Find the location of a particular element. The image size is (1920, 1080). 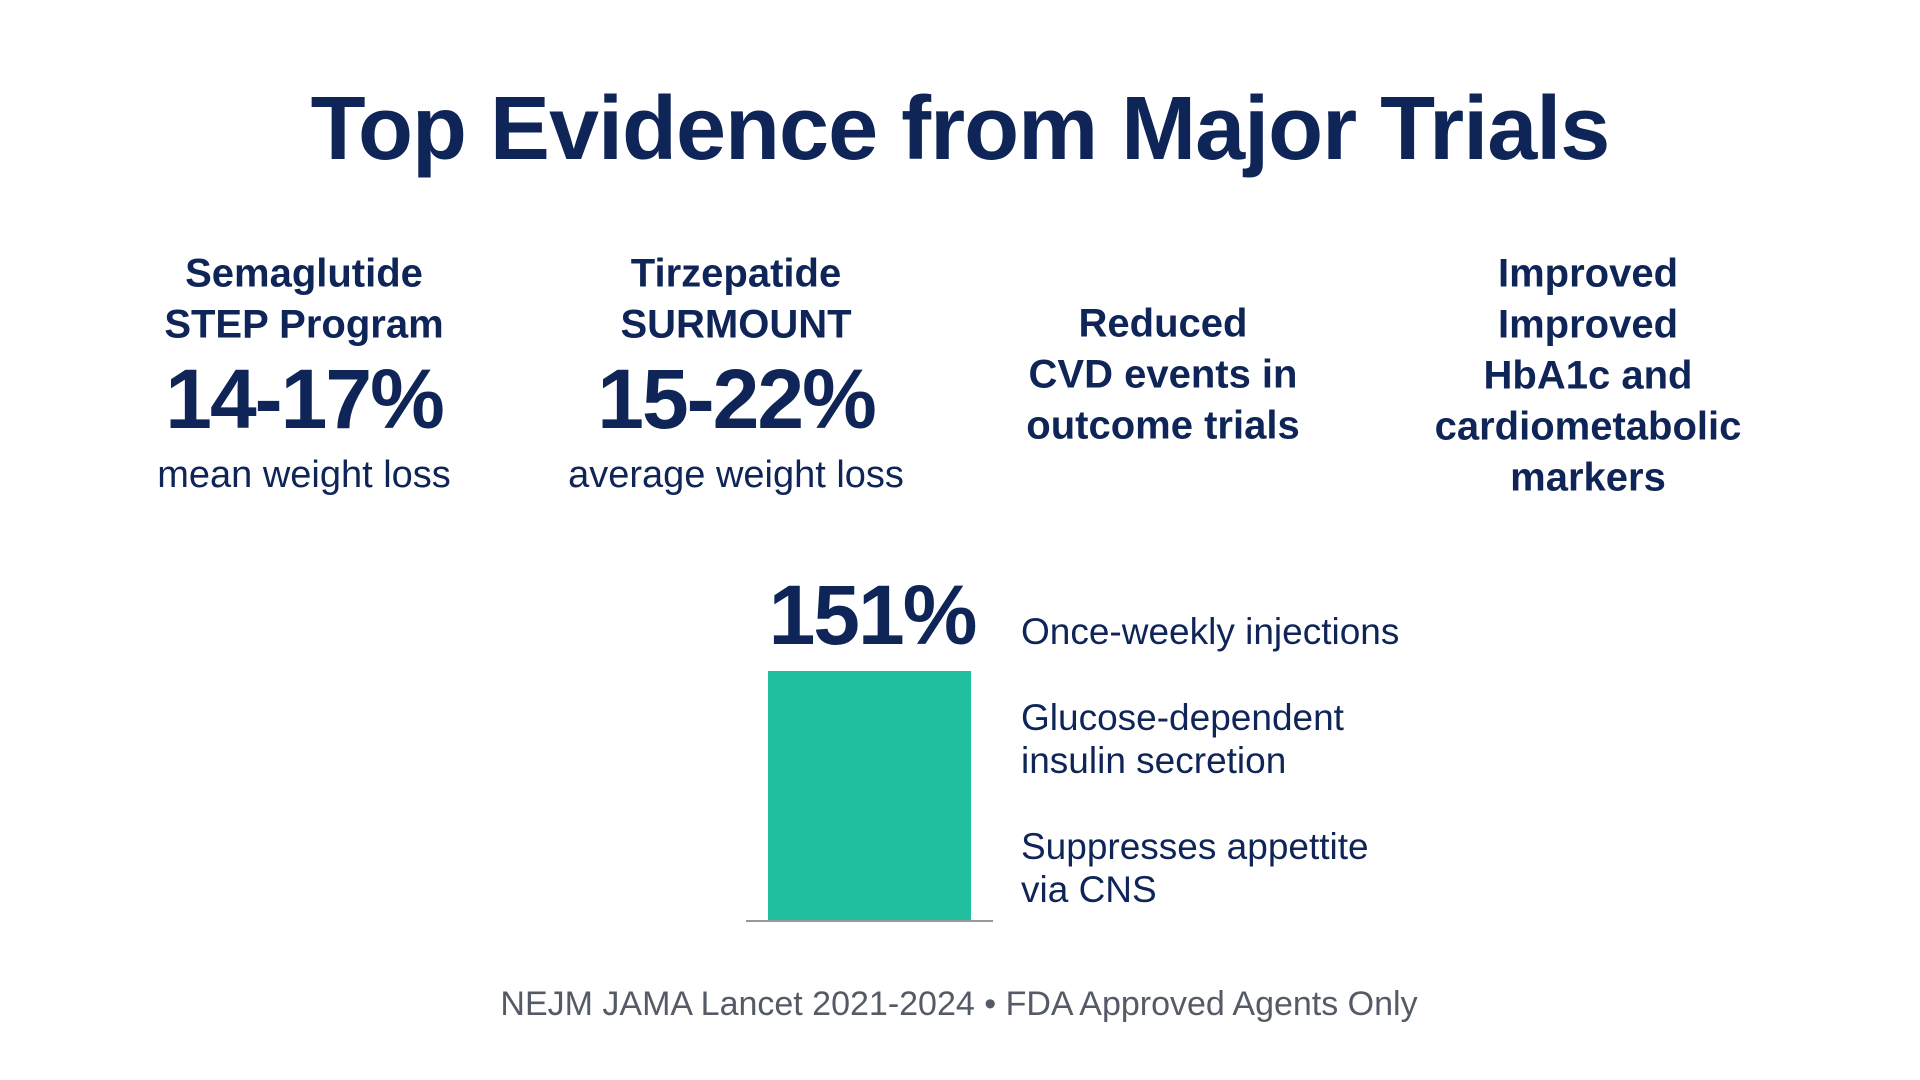

column-stat: 15-22% is located at coordinates (736, 399).